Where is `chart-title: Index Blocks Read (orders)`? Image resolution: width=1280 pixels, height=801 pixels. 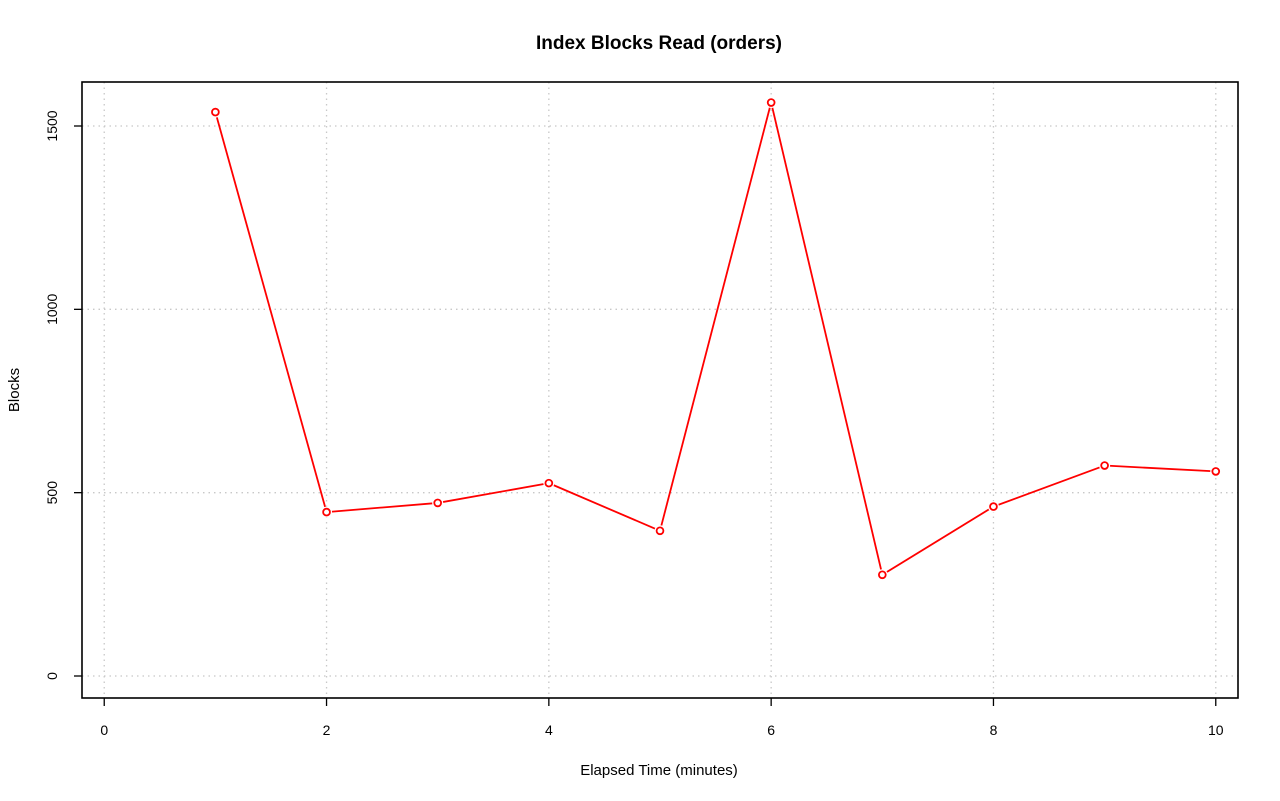 chart-title: Index Blocks Read (orders) is located at coordinates (659, 43).